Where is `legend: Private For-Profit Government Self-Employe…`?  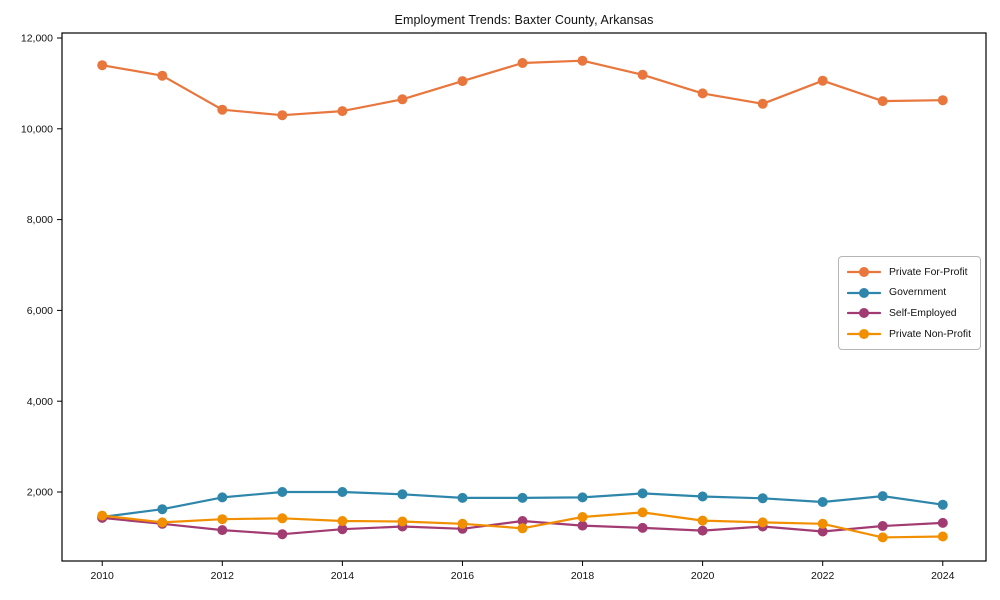
legend: Private For-Profit Government Self-Employe… is located at coordinates (909, 303).